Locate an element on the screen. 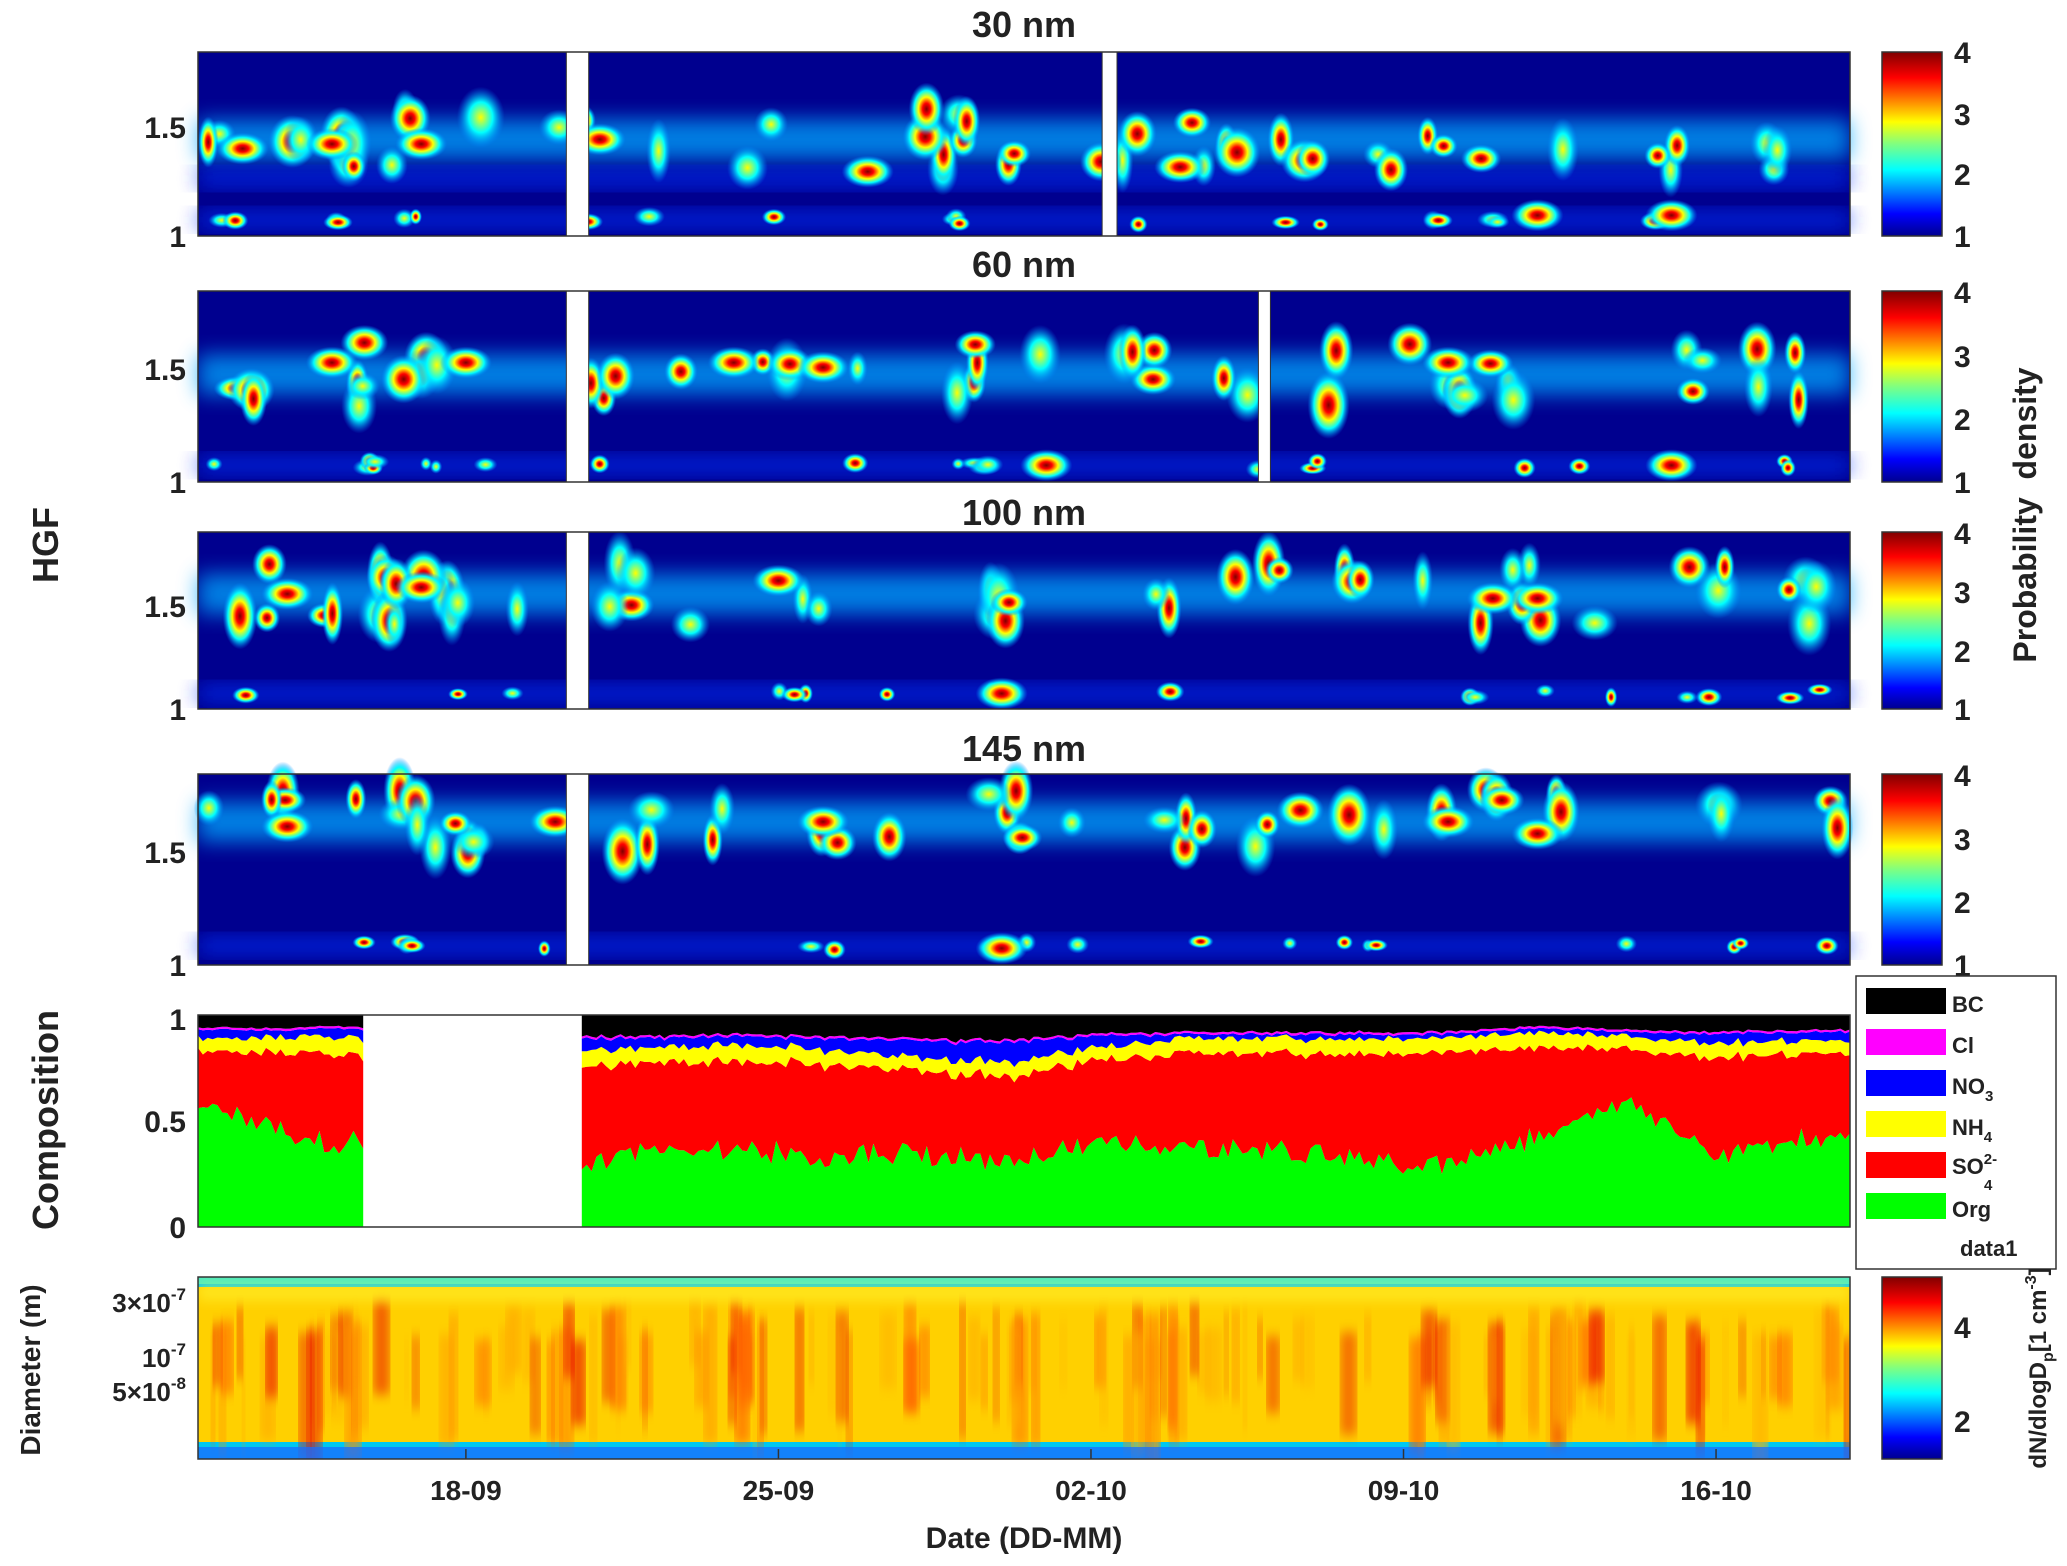  x-tick-label: 02-10 is located at coordinates (1091, 1490).